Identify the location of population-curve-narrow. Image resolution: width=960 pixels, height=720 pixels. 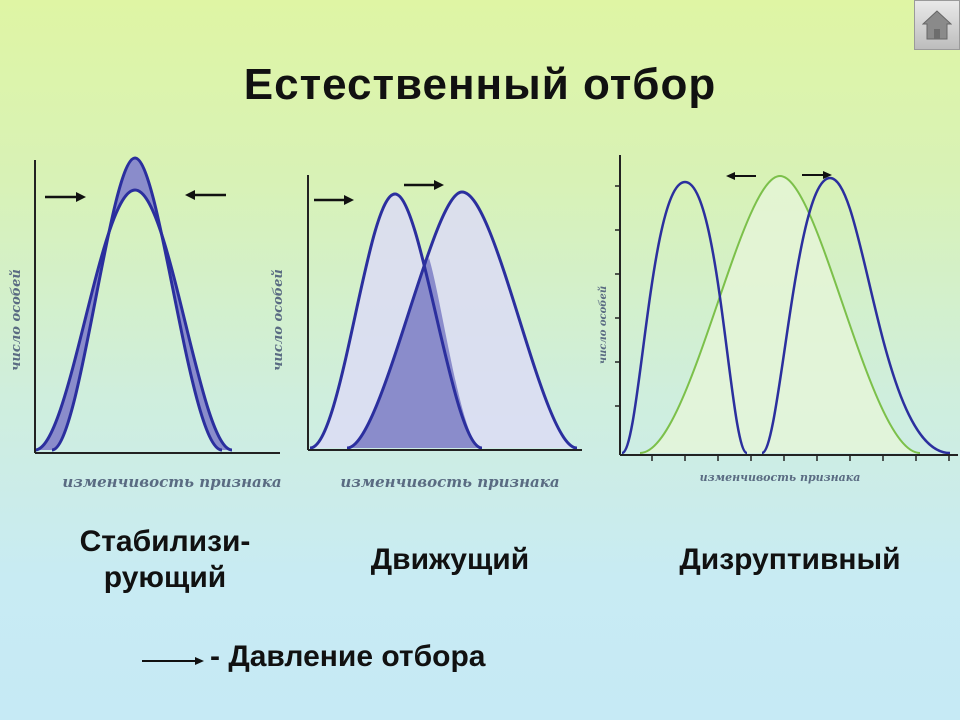
(137, 304).